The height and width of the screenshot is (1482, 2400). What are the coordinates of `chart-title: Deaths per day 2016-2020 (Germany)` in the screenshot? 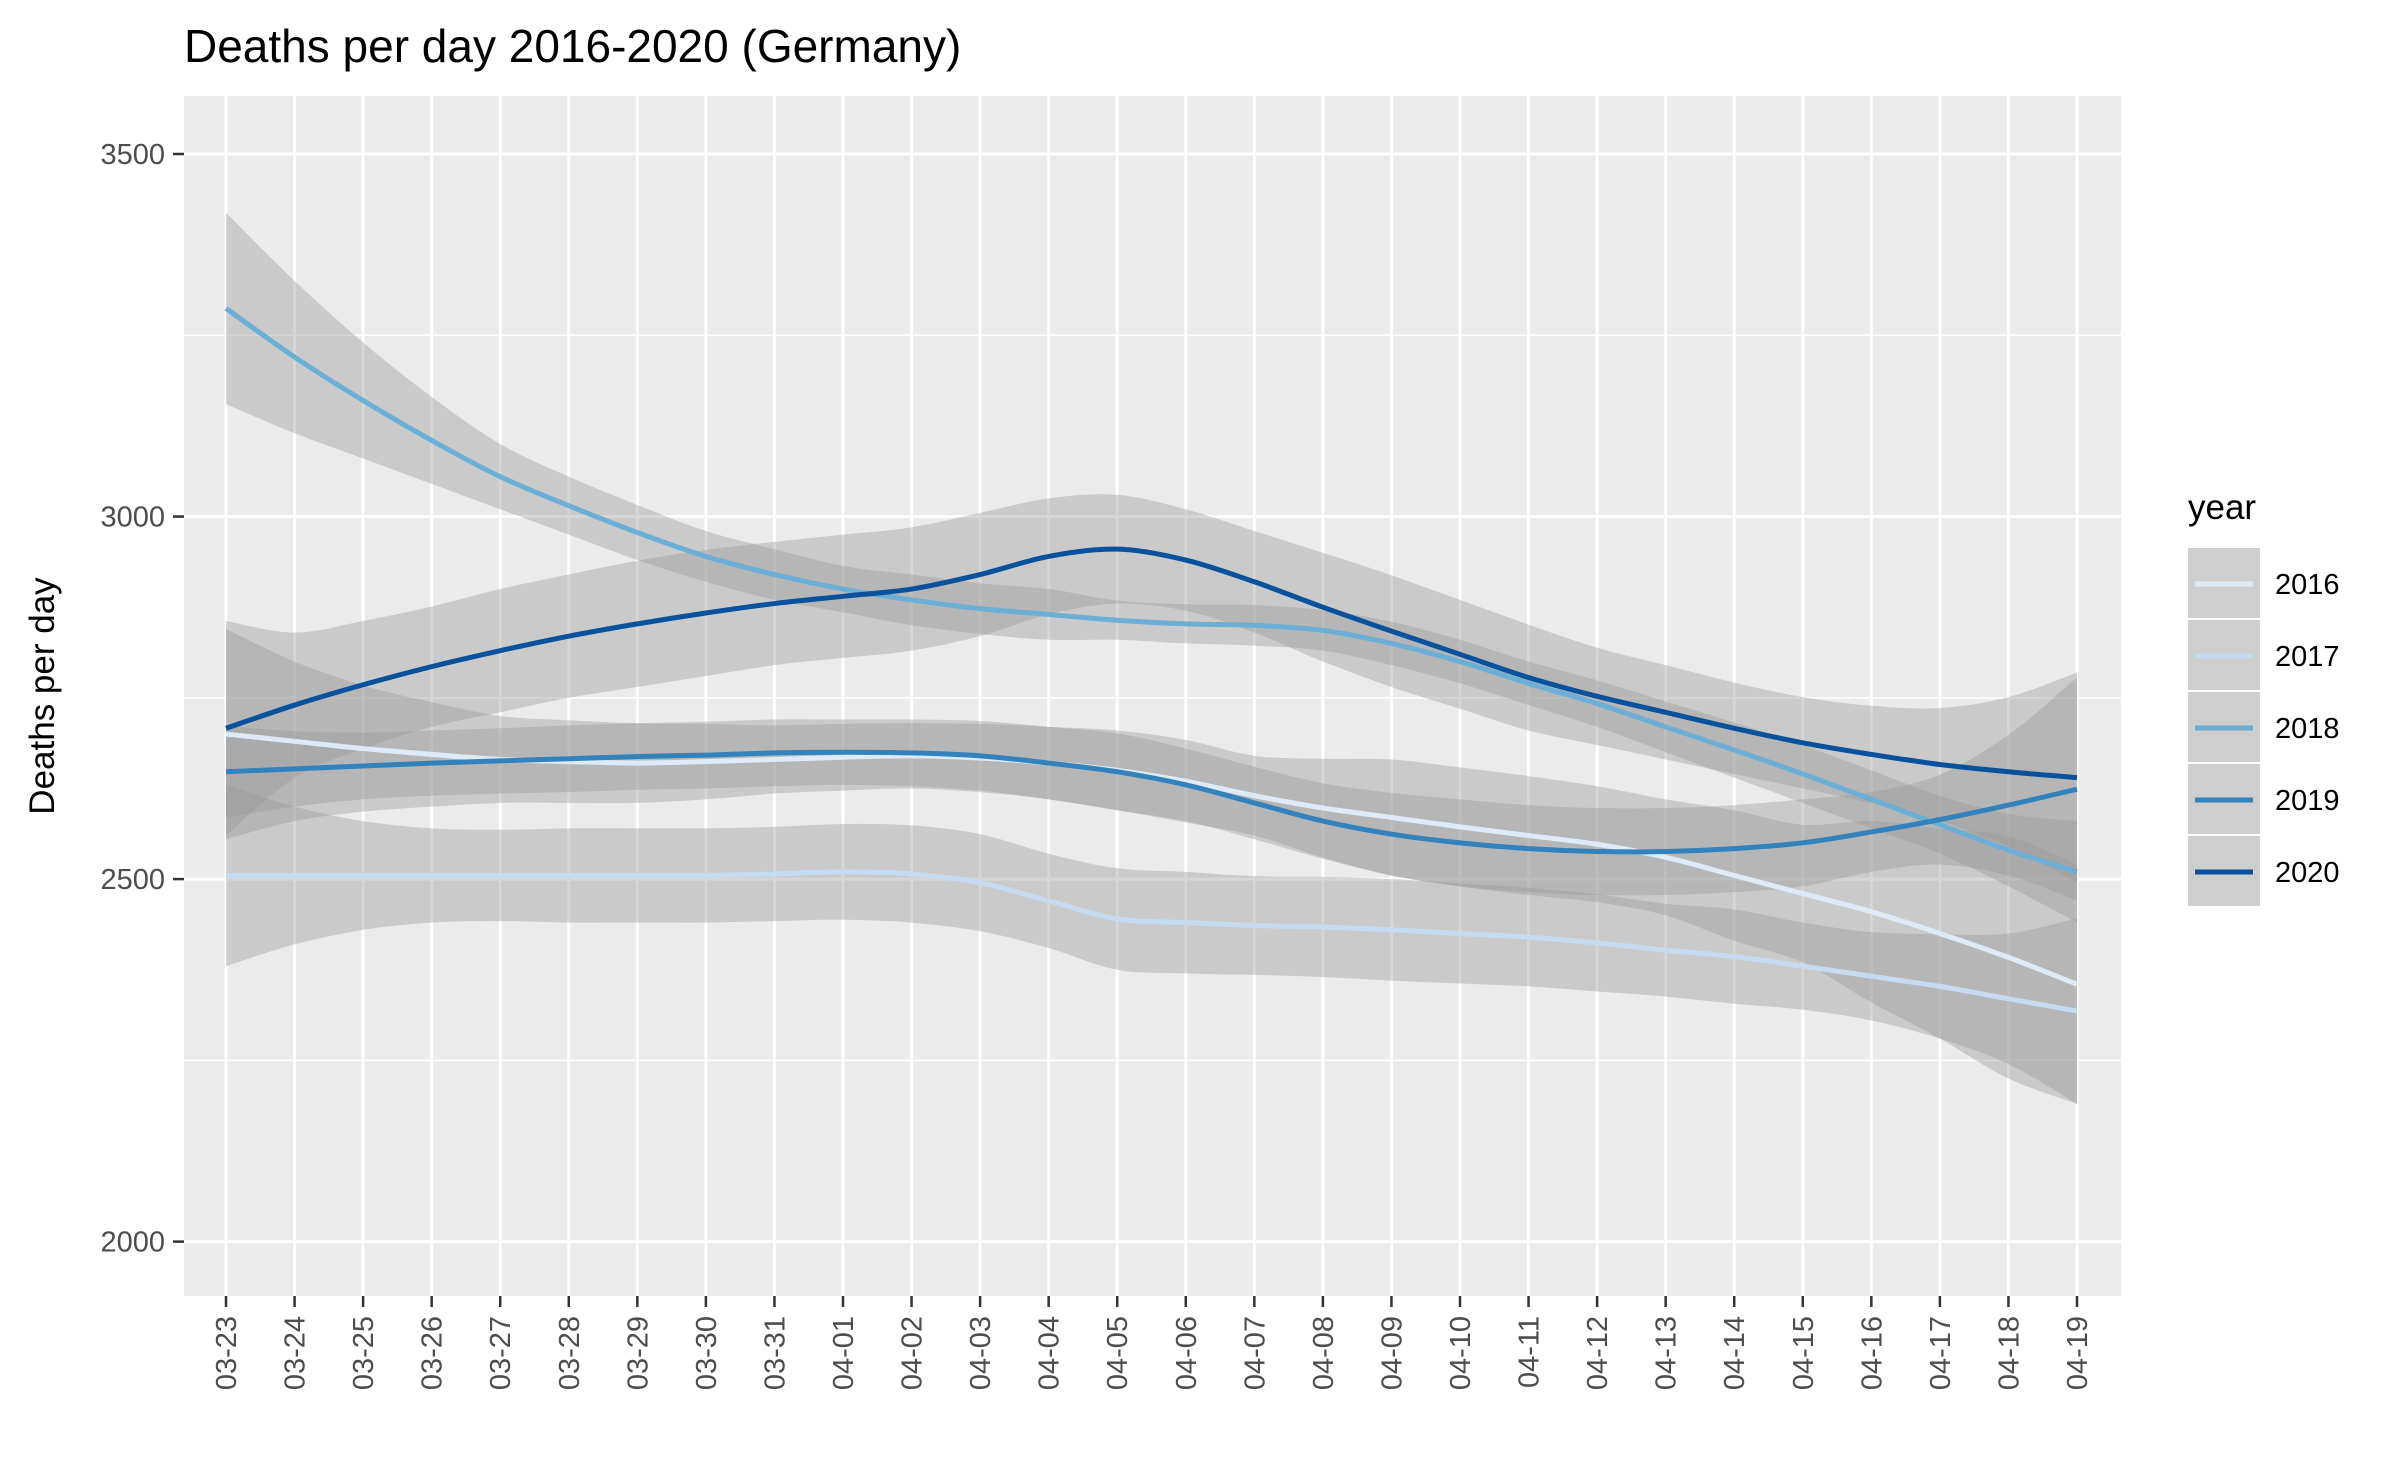 It's located at (572, 46).